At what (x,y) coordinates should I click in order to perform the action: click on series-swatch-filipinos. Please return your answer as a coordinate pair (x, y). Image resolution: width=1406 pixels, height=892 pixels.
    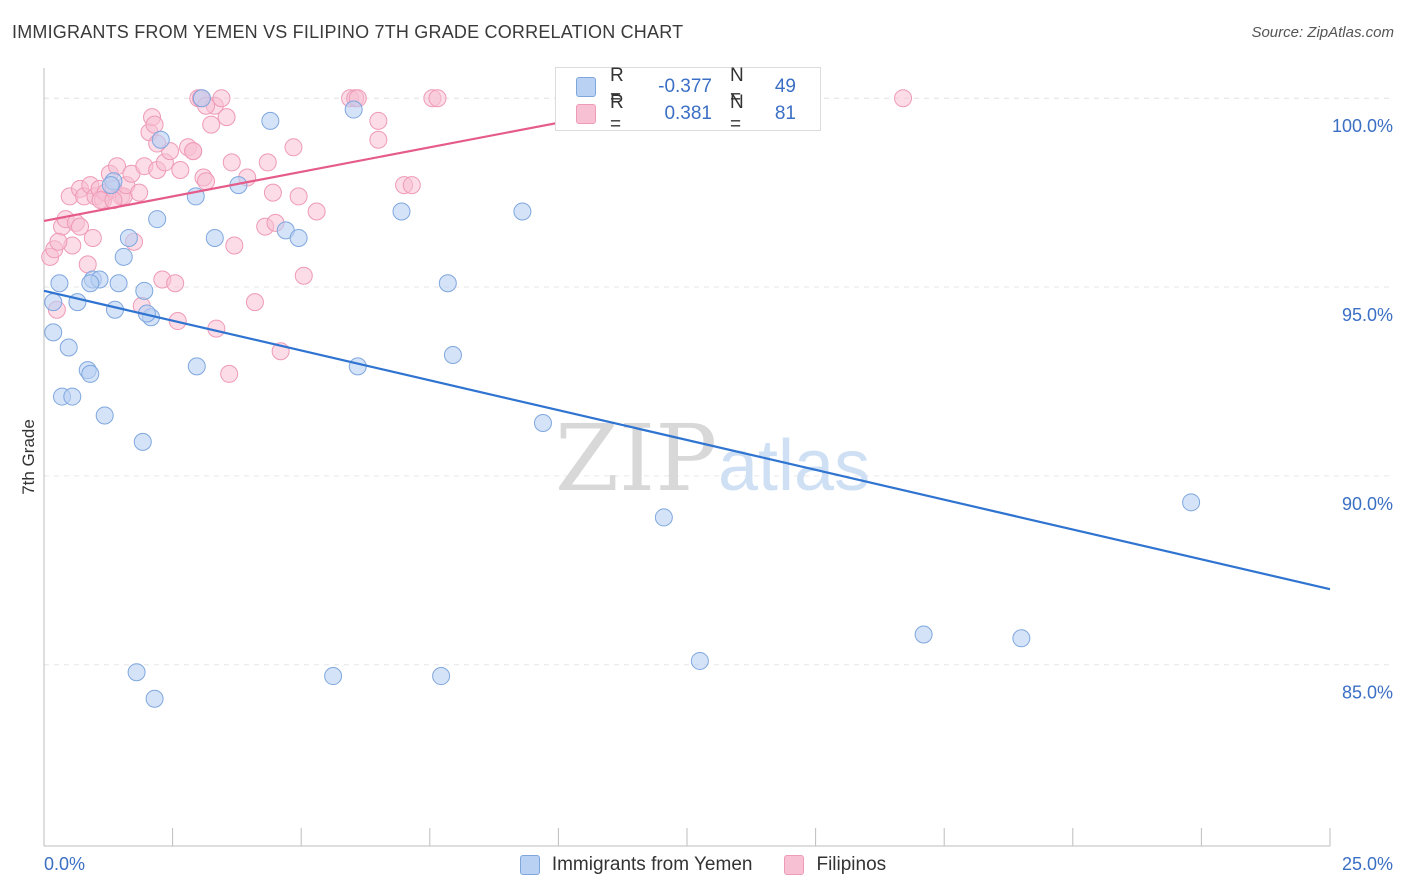
    Looking at the image, I should click on (794, 865).